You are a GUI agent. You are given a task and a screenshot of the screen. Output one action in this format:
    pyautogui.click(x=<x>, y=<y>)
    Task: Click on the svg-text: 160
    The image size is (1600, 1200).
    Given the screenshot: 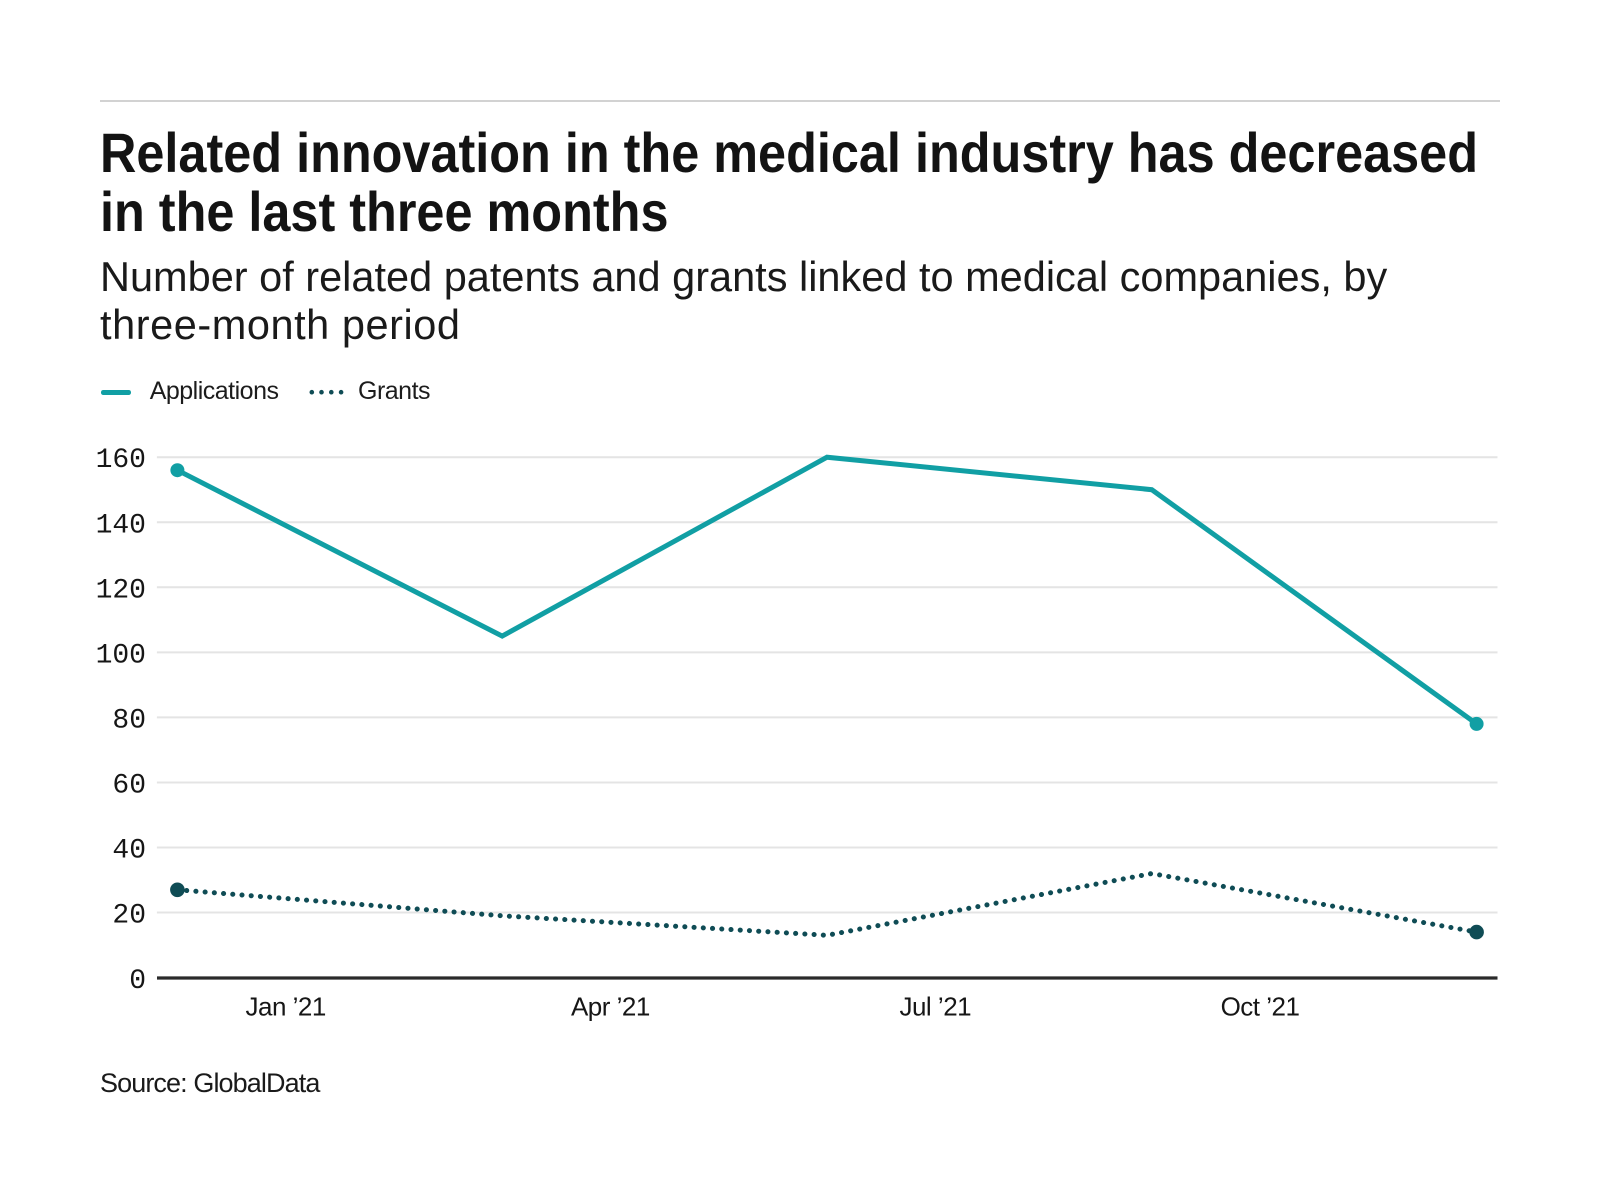 What is the action you would take?
    pyautogui.click(x=121, y=460)
    